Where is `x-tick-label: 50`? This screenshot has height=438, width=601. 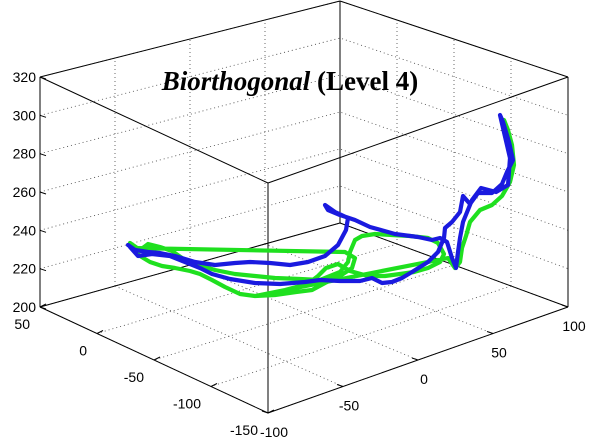 x-tick-label: 50 is located at coordinates (499, 353).